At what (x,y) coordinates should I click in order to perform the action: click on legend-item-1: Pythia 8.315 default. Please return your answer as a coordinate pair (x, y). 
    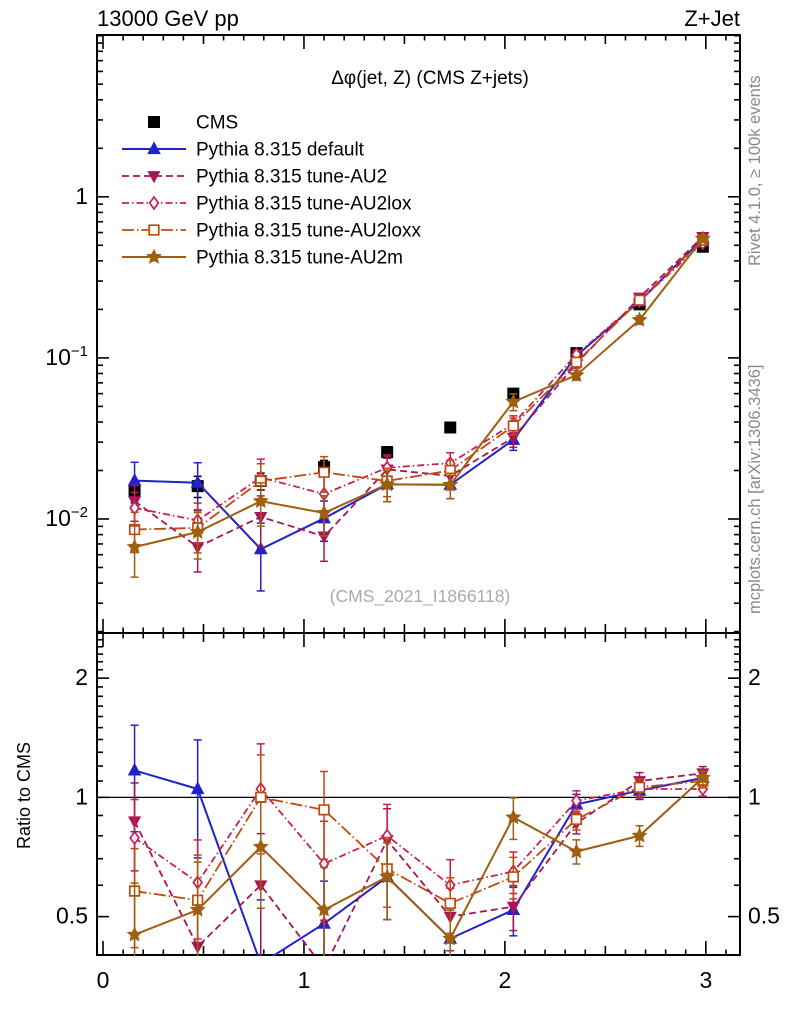
    Looking at the image, I should click on (243, 150).